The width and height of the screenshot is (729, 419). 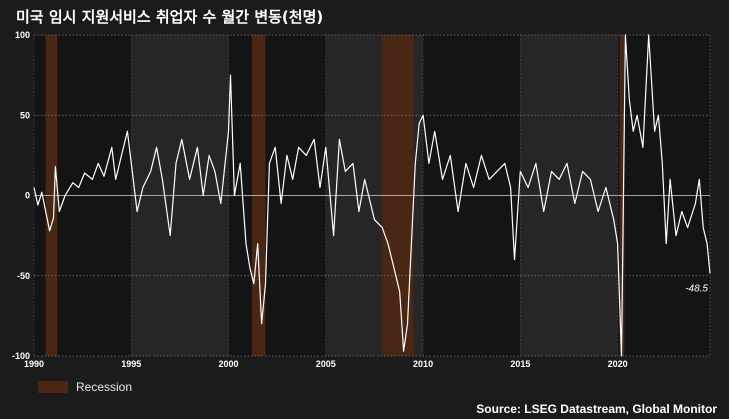 I want to click on chart-title: 미국 임시 지원서비스 취업자 수 월간 변동(천명), so click(x=170, y=17).